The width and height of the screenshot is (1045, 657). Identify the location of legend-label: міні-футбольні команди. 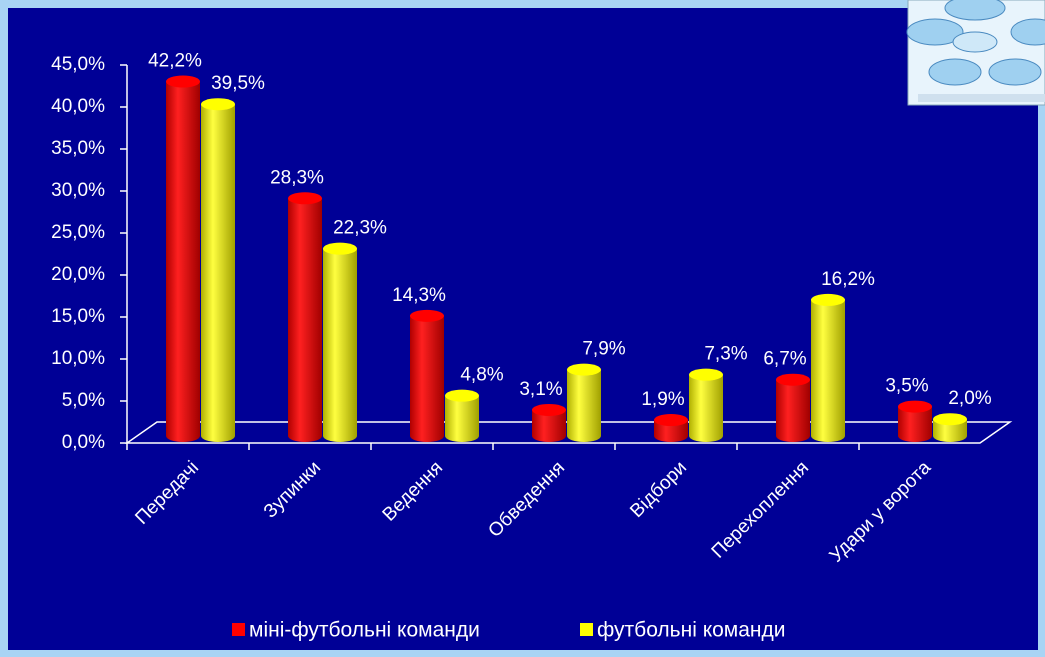
(364, 630).